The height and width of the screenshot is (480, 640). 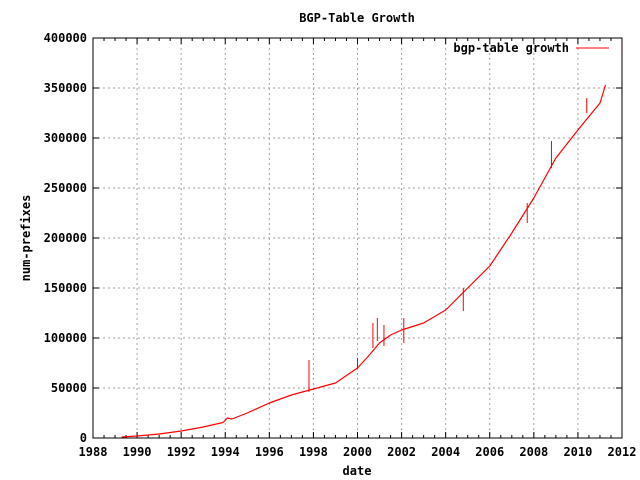 I want to click on y-tick-label: 150000, so click(x=65, y=288).